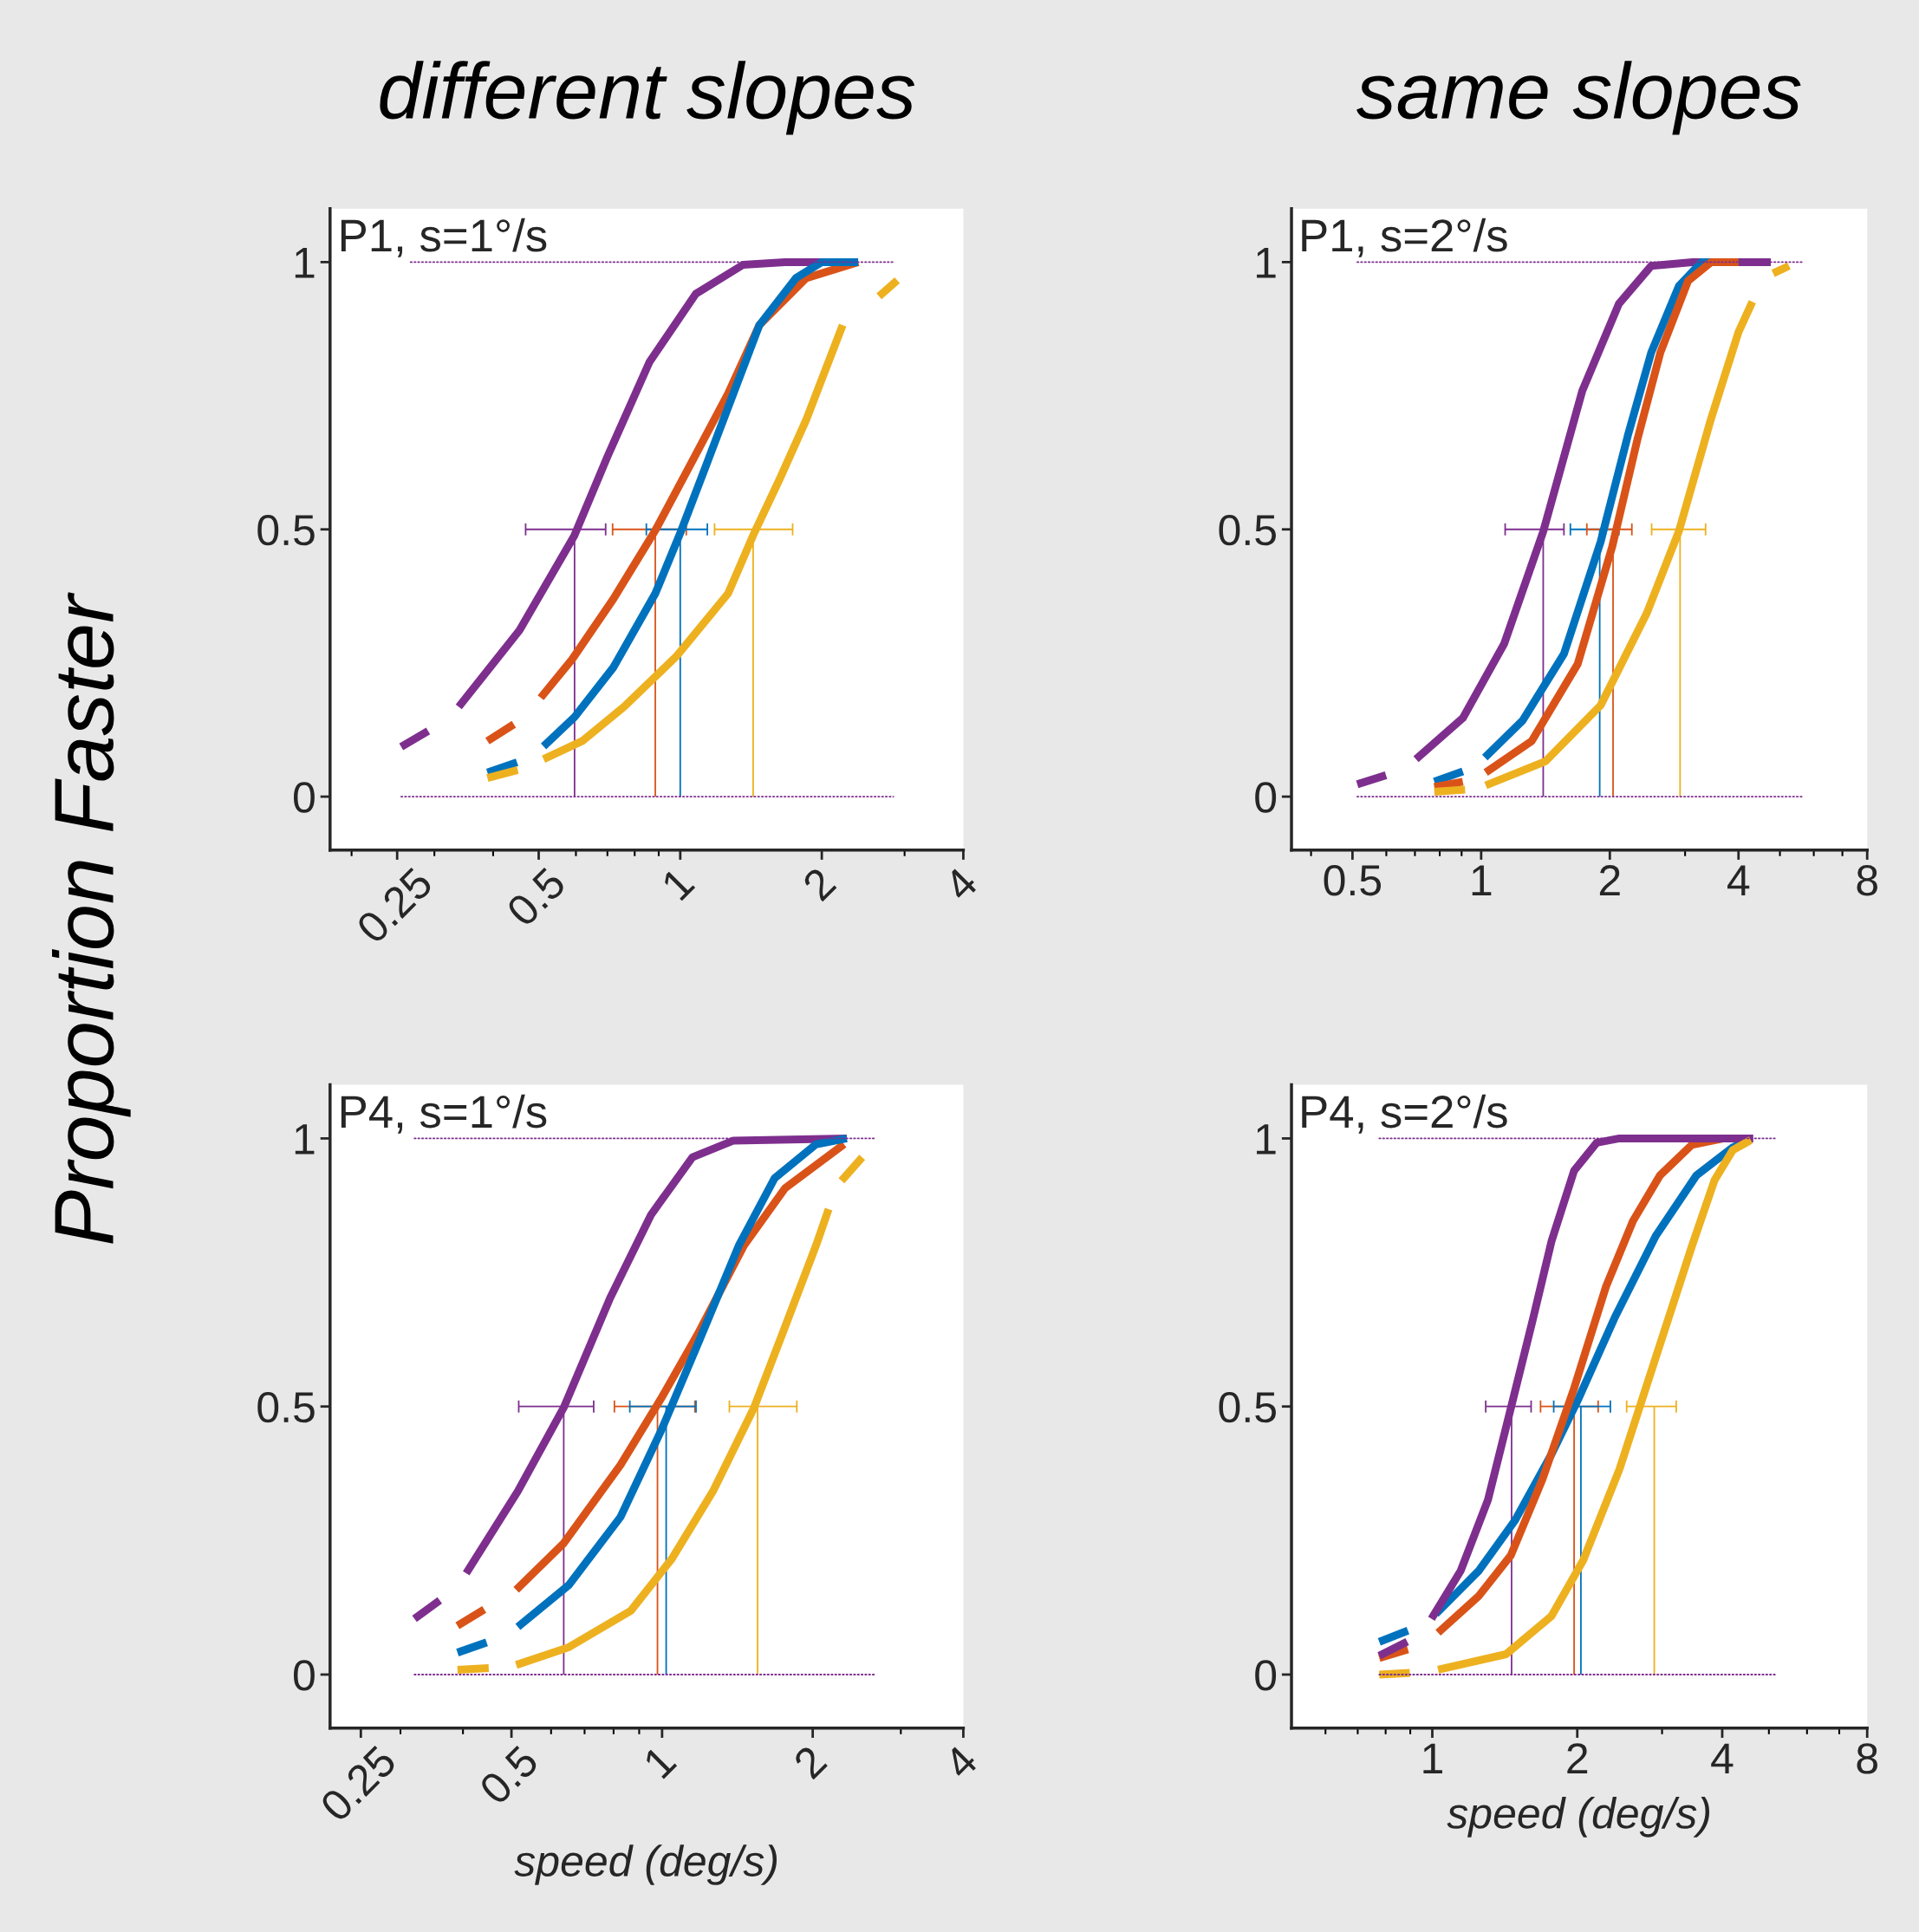 The image size is (1919, 1932). What do you see at coordinates (91, 918) in the screenshot?
I see `y-axis-title: Proportion Faster` at bounding box center [91, 918].